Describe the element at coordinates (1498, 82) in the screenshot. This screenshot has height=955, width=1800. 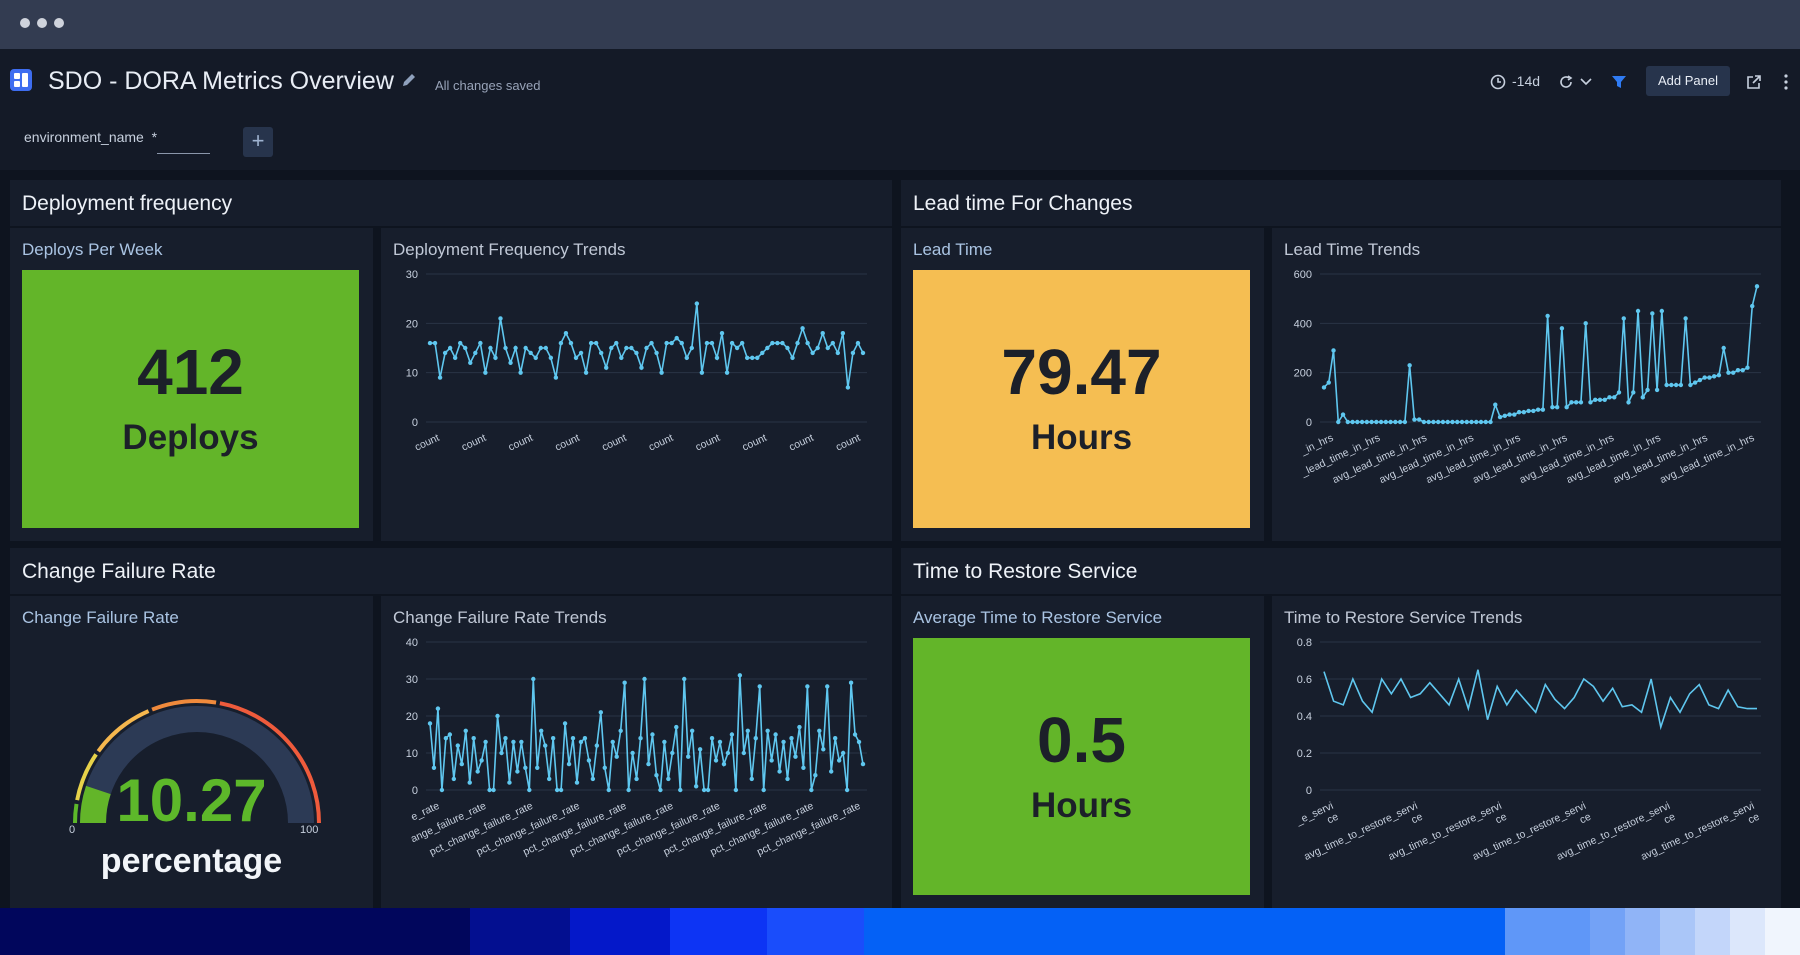
I see `clock-icon` at that location.